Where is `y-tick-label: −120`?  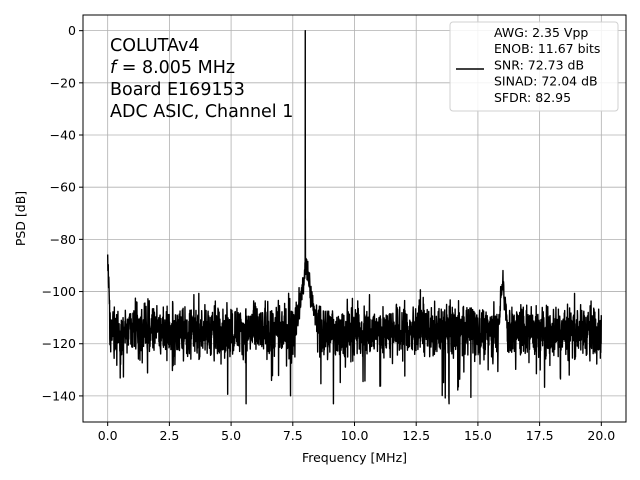 y-tick-label: −120 is located at coordinates (59, 343).